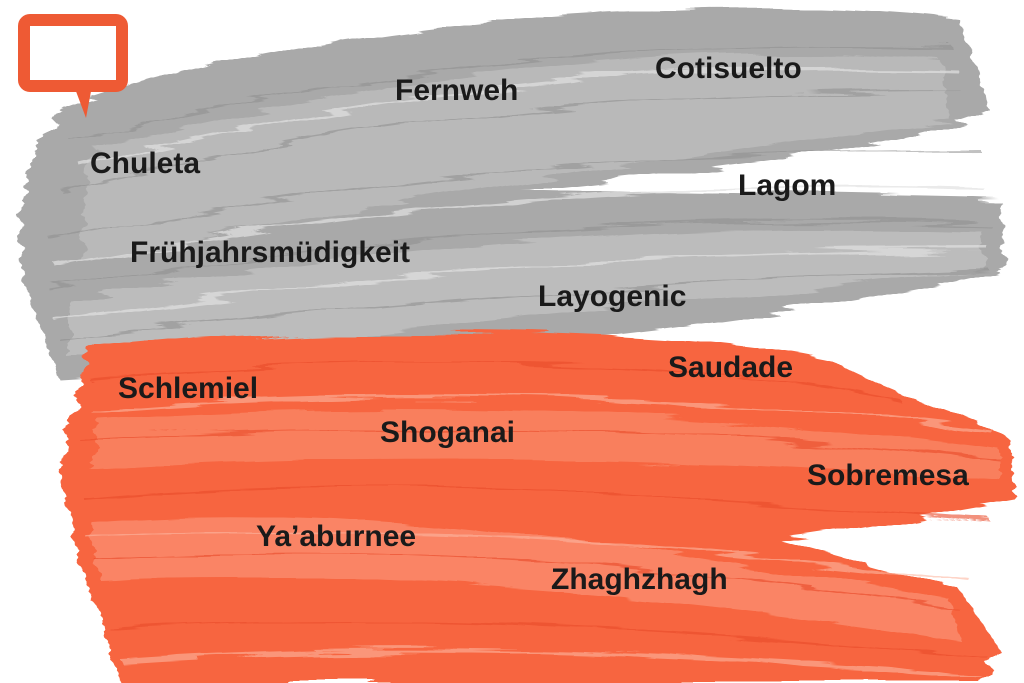  I want to click on word: Saudade, so click(730, 367).